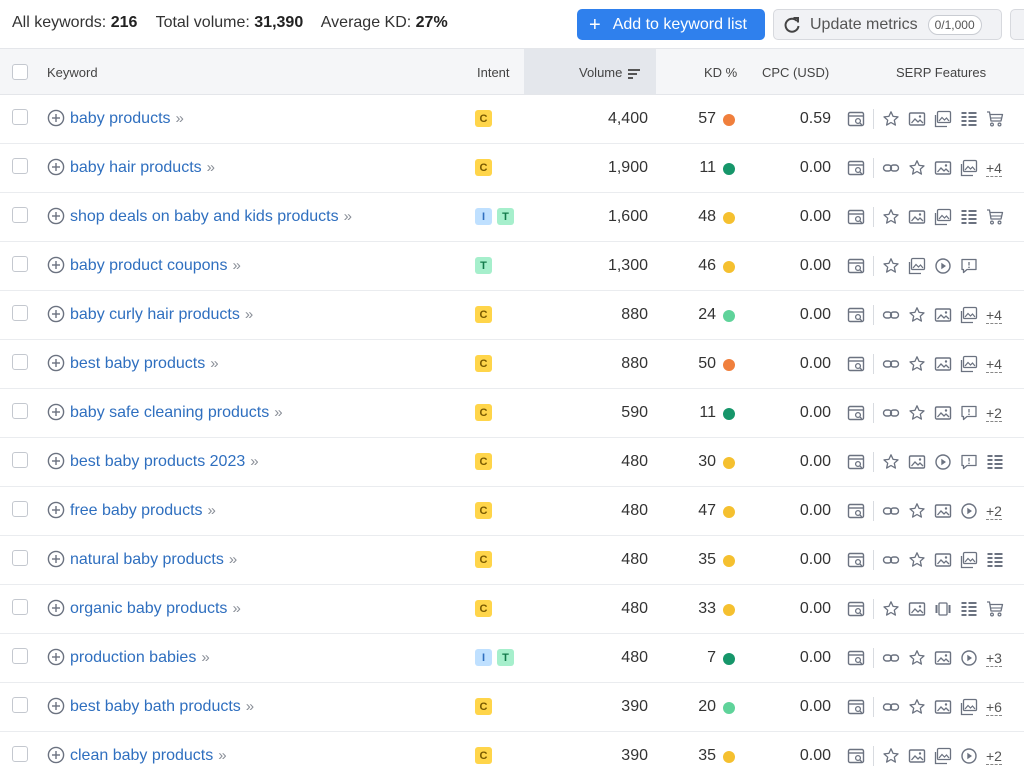  I want to click on update-metrics-button: Update metrics 0/1,000, so click(887, 24).